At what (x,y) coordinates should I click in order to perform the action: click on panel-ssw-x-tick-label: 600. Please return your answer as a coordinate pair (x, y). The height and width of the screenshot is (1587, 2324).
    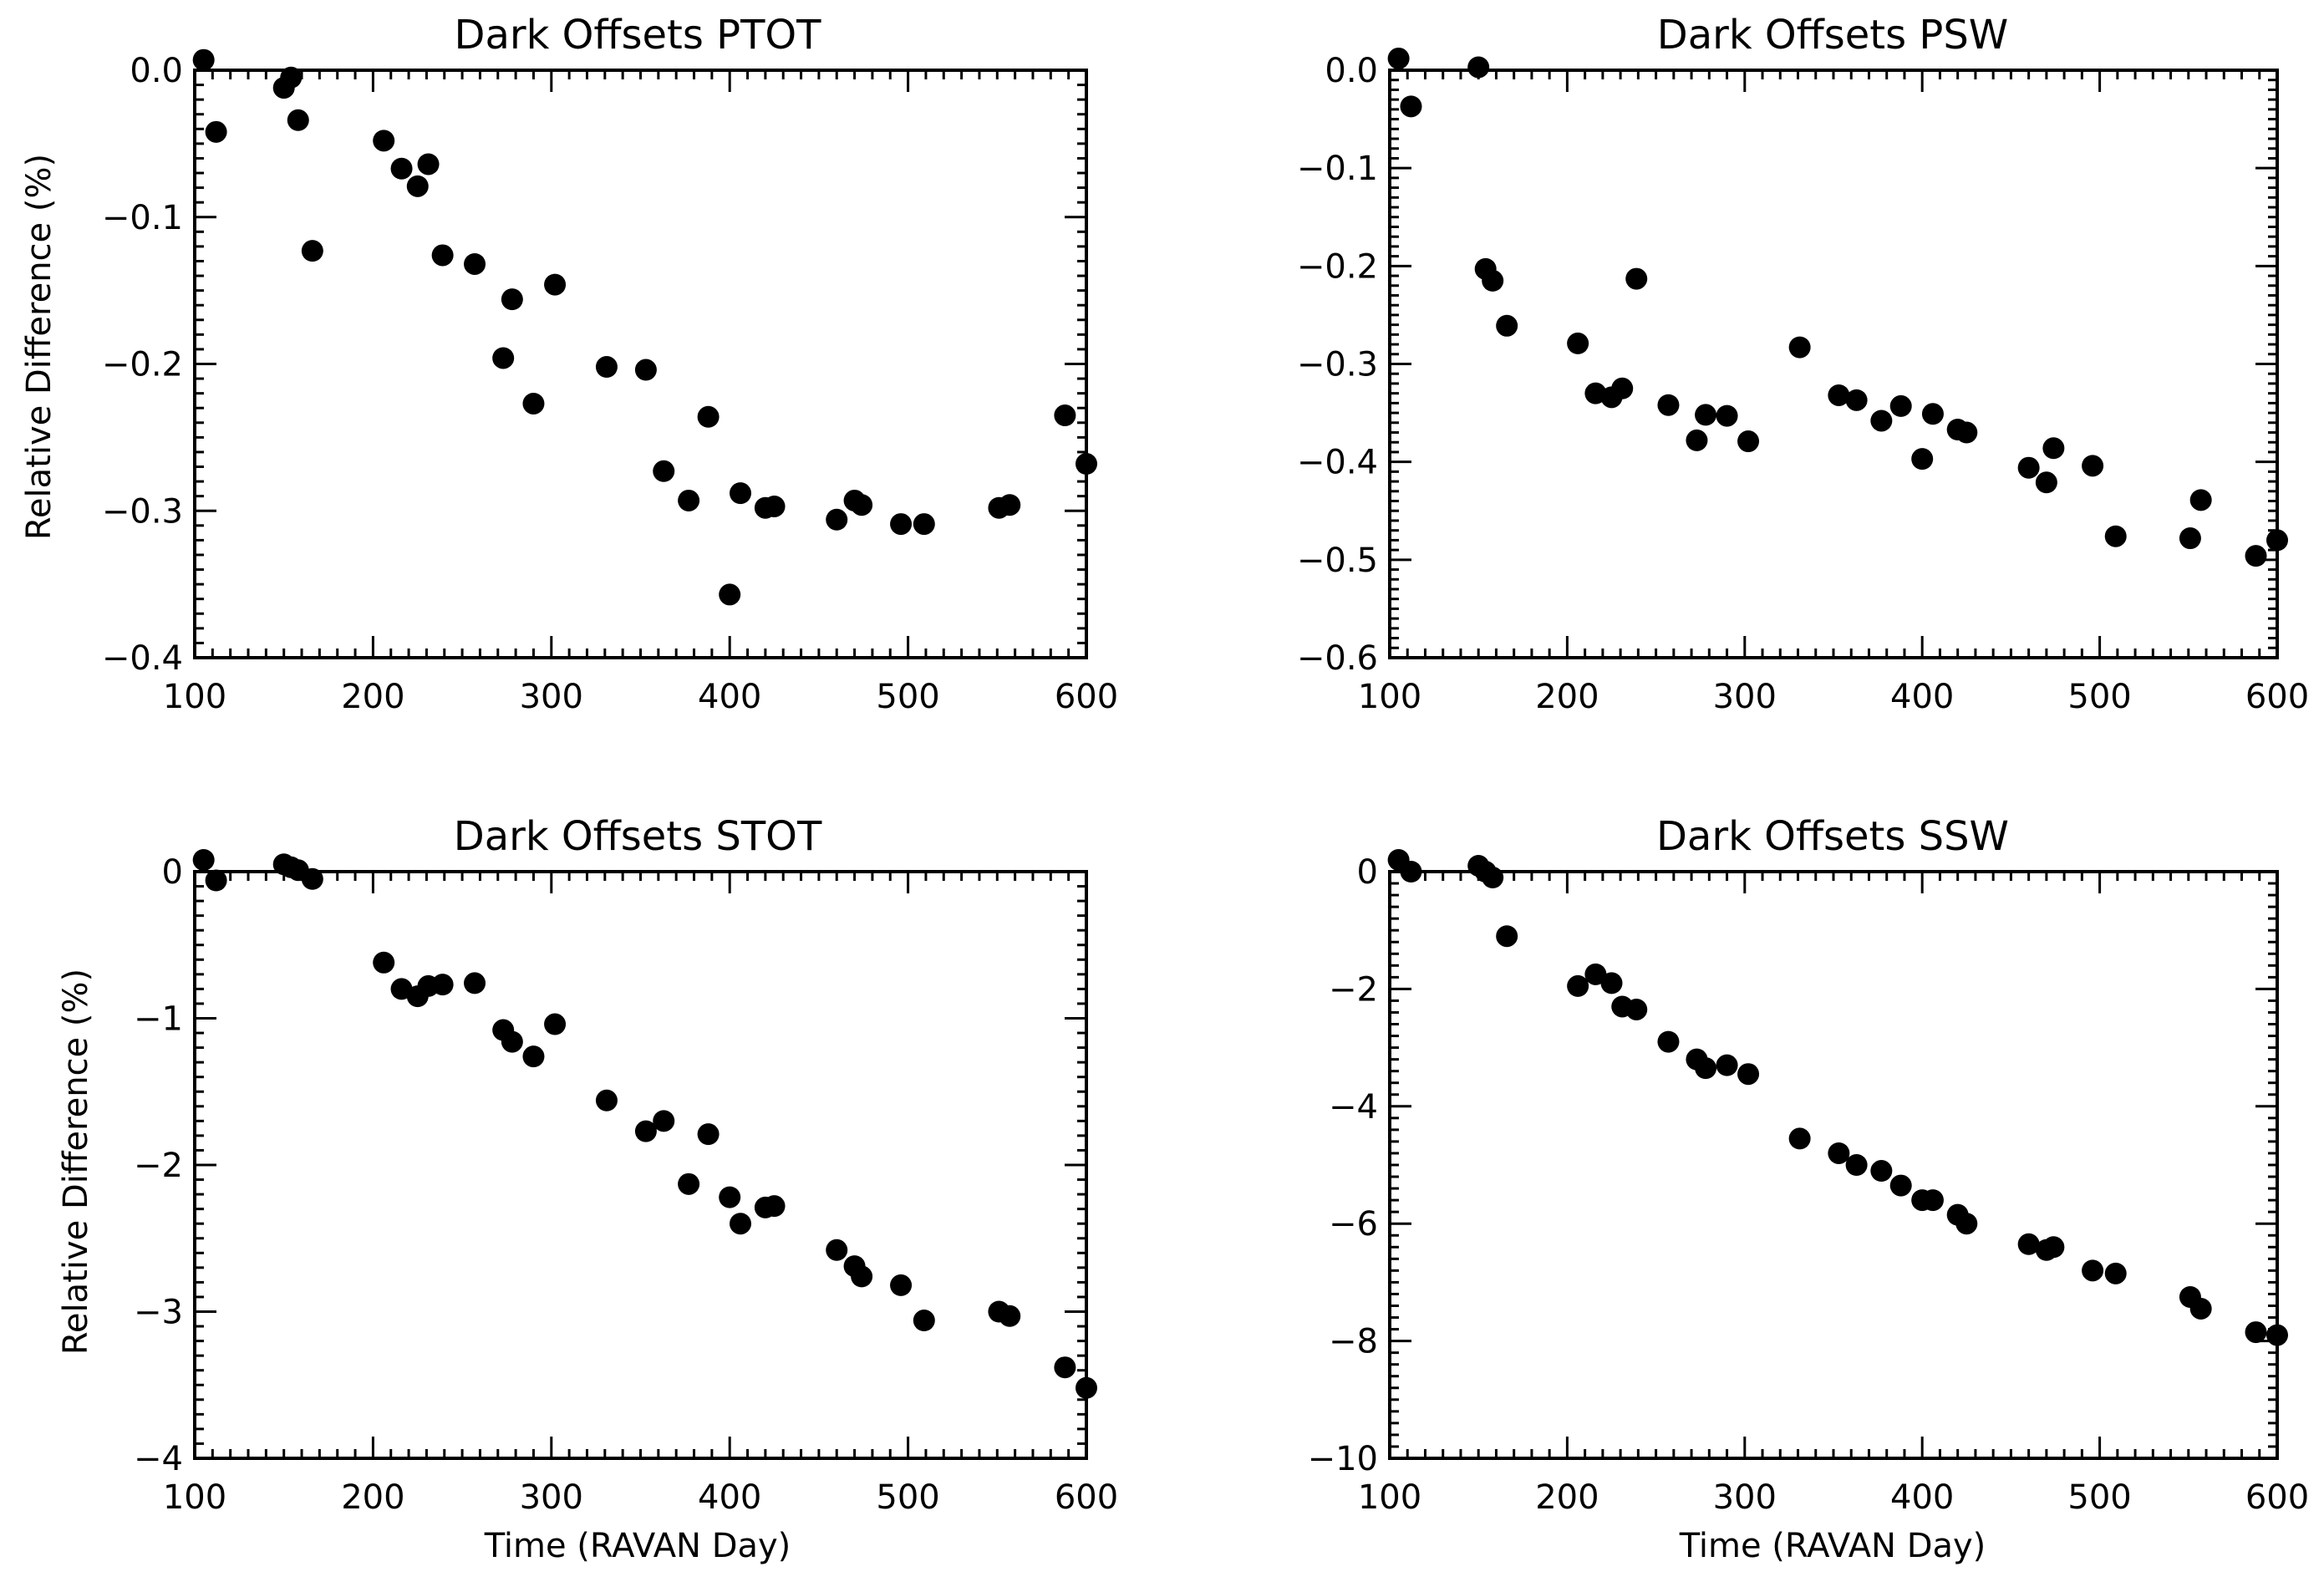
    Looking at the image, I should click on (2277, 1497).